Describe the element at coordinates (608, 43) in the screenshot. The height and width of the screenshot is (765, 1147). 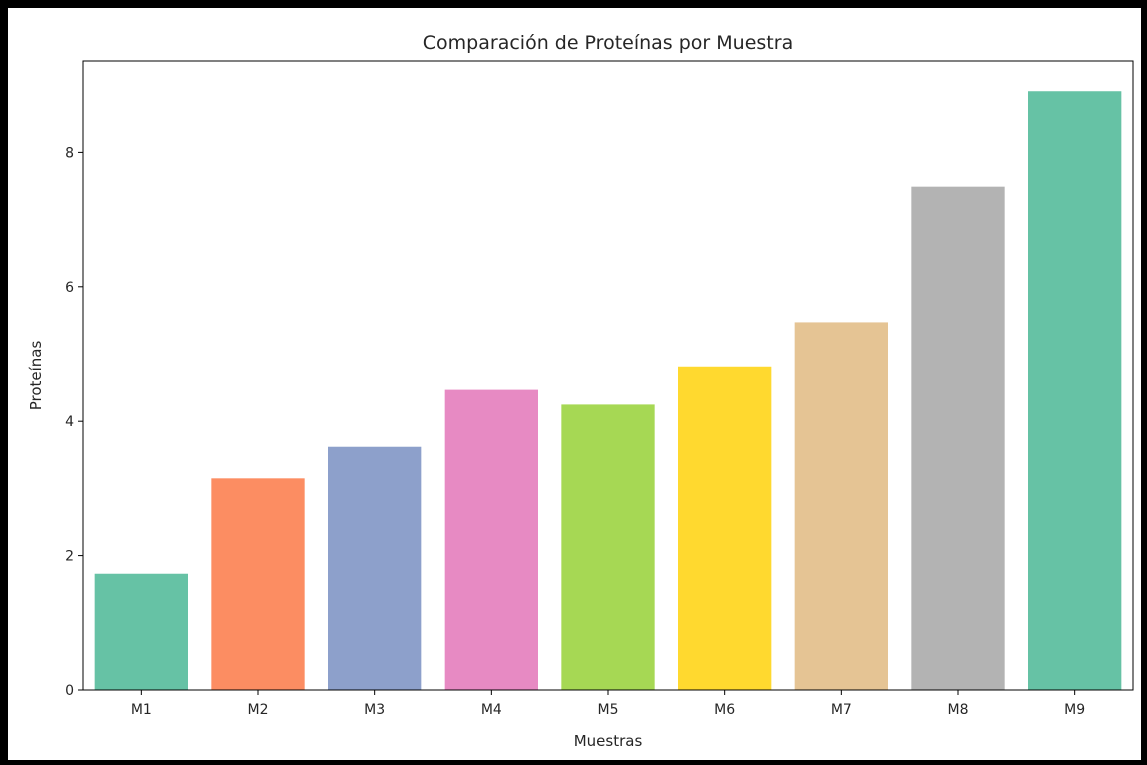
I see `chart-title: Comparación de Proteínas por Muestra` at that location.